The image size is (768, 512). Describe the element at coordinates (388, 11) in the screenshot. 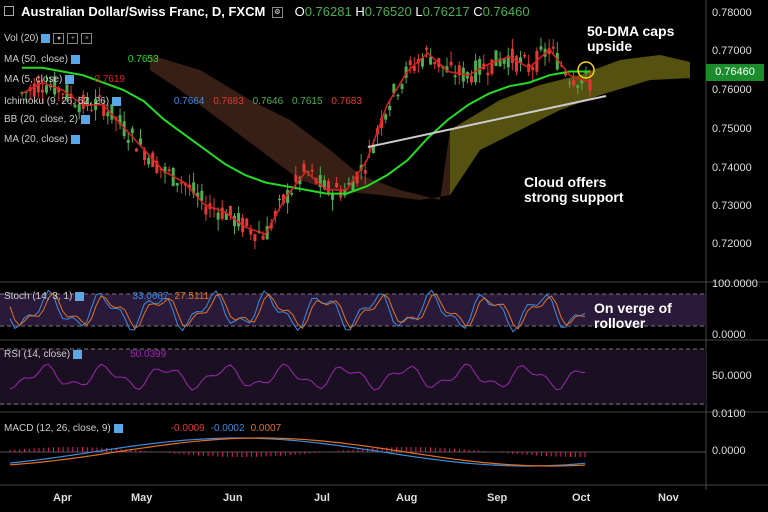

I see `high-value: 0.76520` at that location.